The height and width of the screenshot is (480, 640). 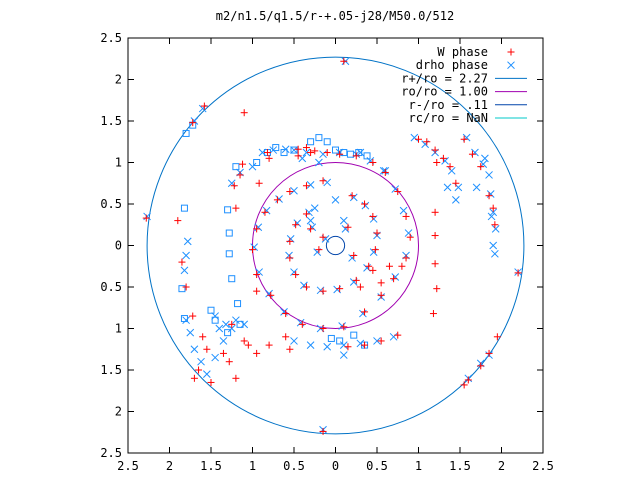 What do you see at coordinates (448, 105) in the screenshot?
I see `legend-label: r-/ro = .11` at bounding box center [448, 105].